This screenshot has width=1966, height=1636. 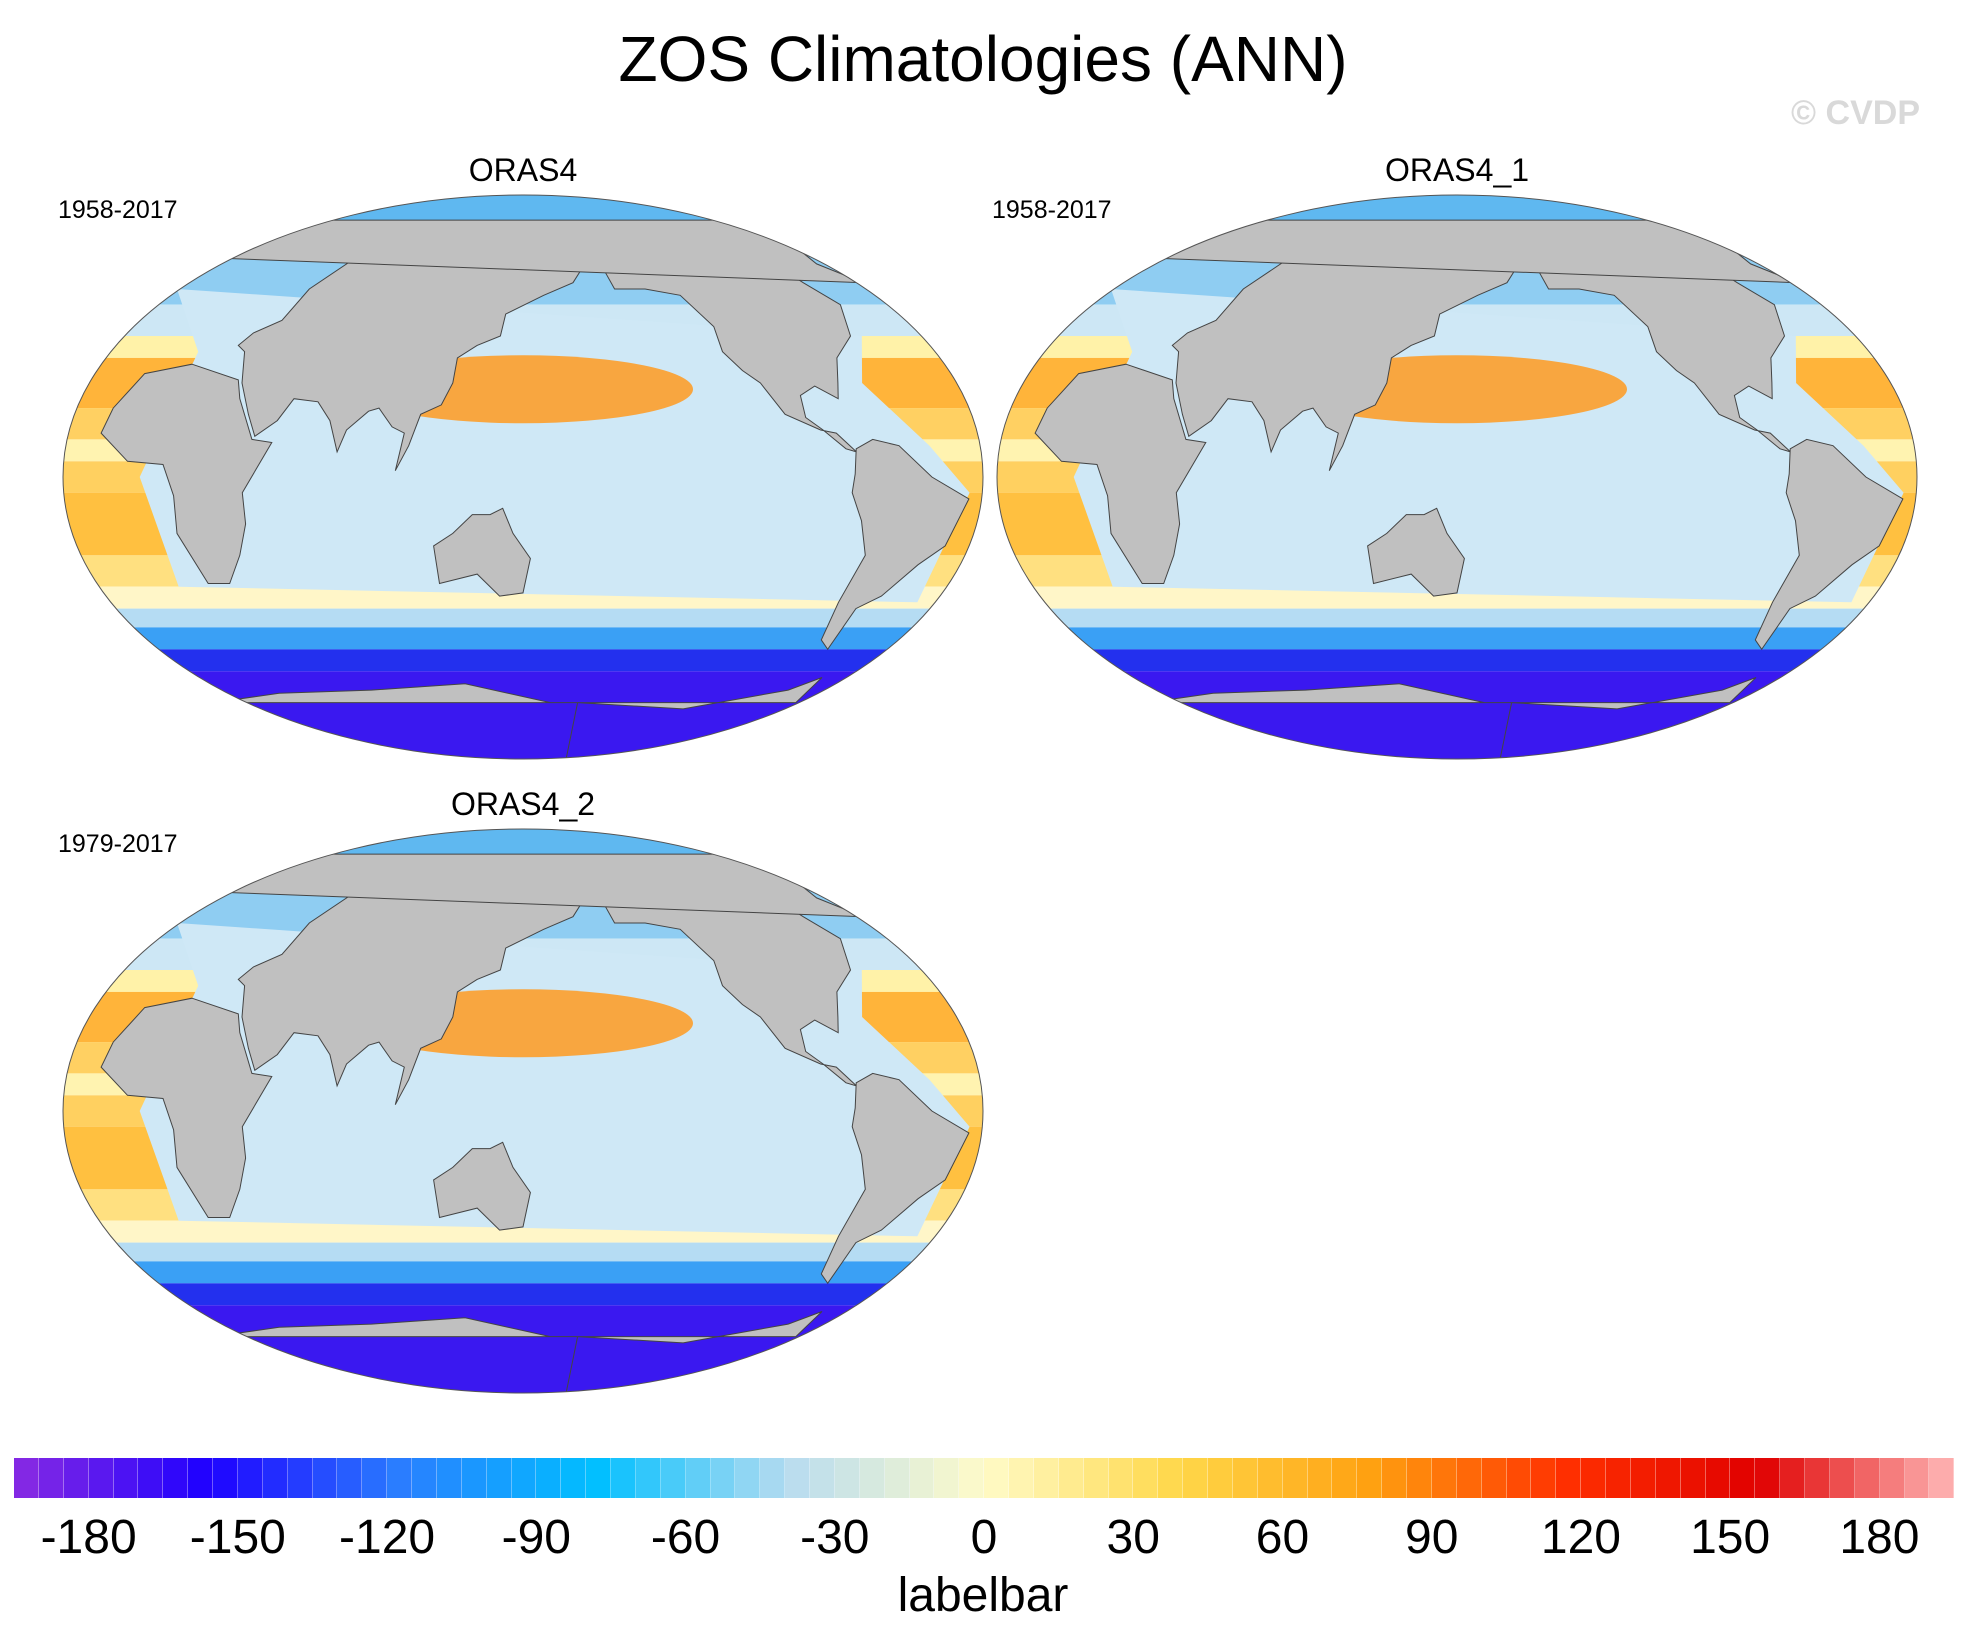 I want to click on figure-title: ZOS Climatologies (ANN), so click(x=983, y=59).